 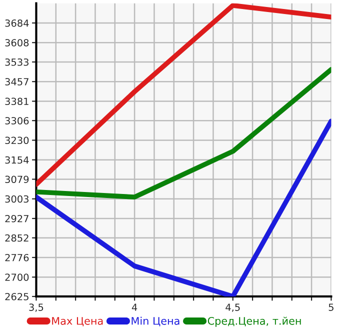 I want to click on y-tick-label: 3079, so click(x=17, y=180).